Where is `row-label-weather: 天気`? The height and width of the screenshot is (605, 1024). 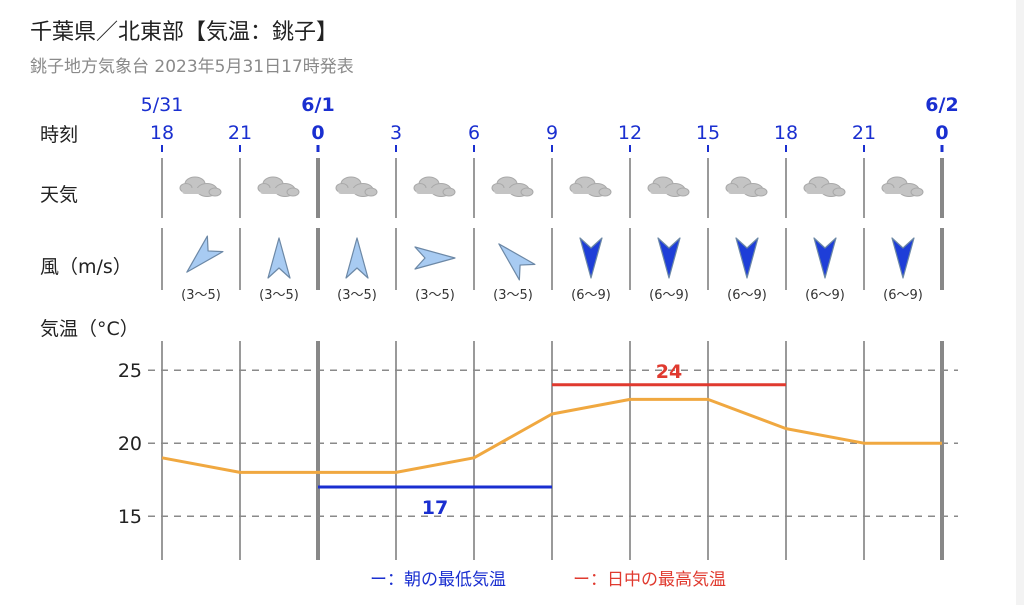
row-label-weather: 天気 is located at coordinates (59, 195).